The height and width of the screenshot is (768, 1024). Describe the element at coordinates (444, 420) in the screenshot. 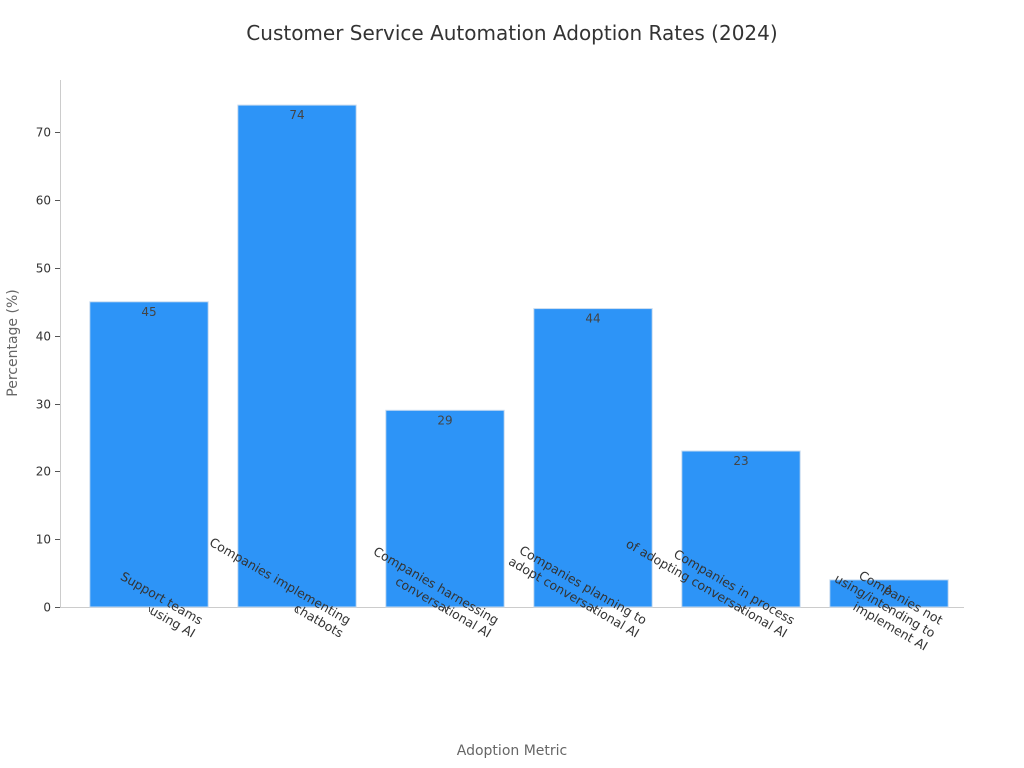

I see `bar-value-label: 29` at that location.